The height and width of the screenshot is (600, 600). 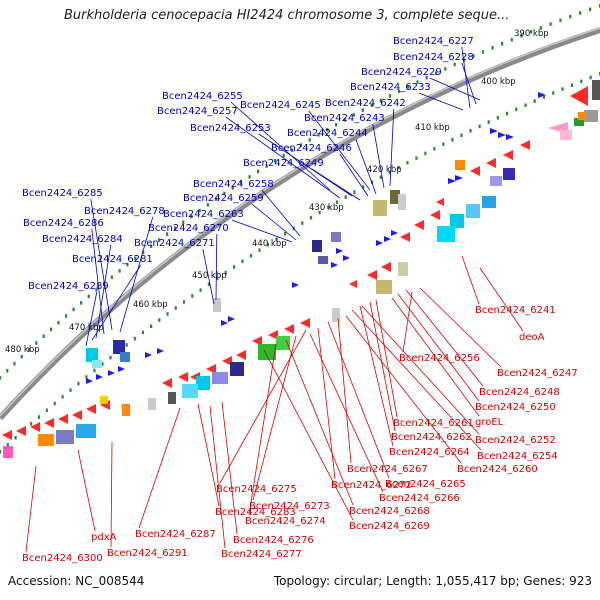 I want to click on reverse-gene-label-bcen2424-6252: Bcen2424_6252, so click(x=515, y=440).